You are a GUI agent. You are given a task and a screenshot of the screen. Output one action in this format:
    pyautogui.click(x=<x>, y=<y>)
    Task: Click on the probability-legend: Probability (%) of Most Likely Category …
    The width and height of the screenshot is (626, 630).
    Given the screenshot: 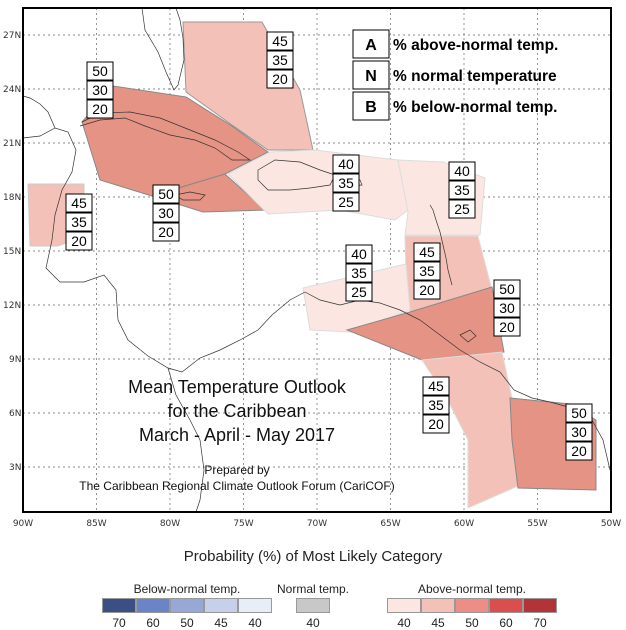 What is the action you would take?
    pyautogui.click(x=313, y=585)
    